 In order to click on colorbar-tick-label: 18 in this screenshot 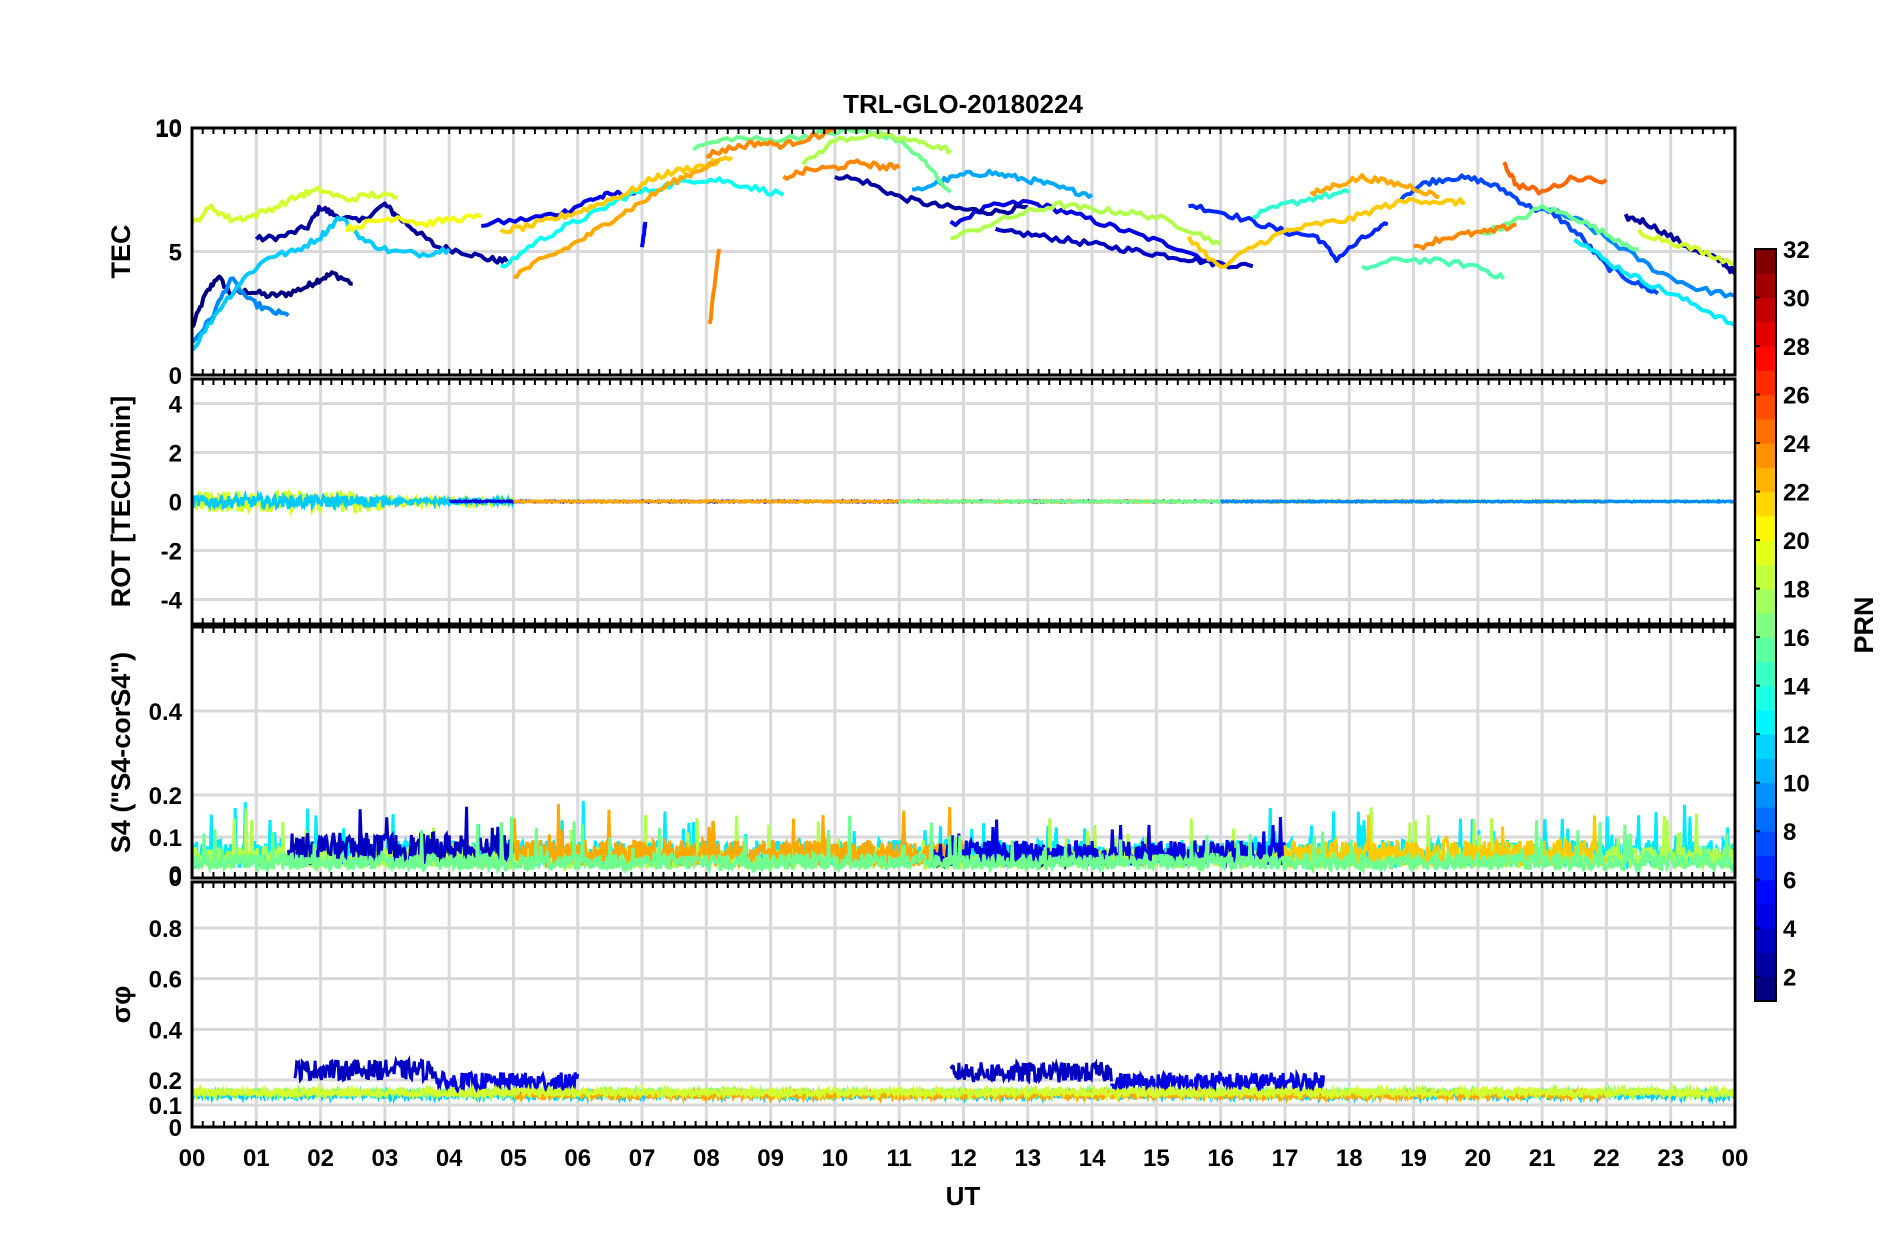, I will do `click(1796, 590)`.